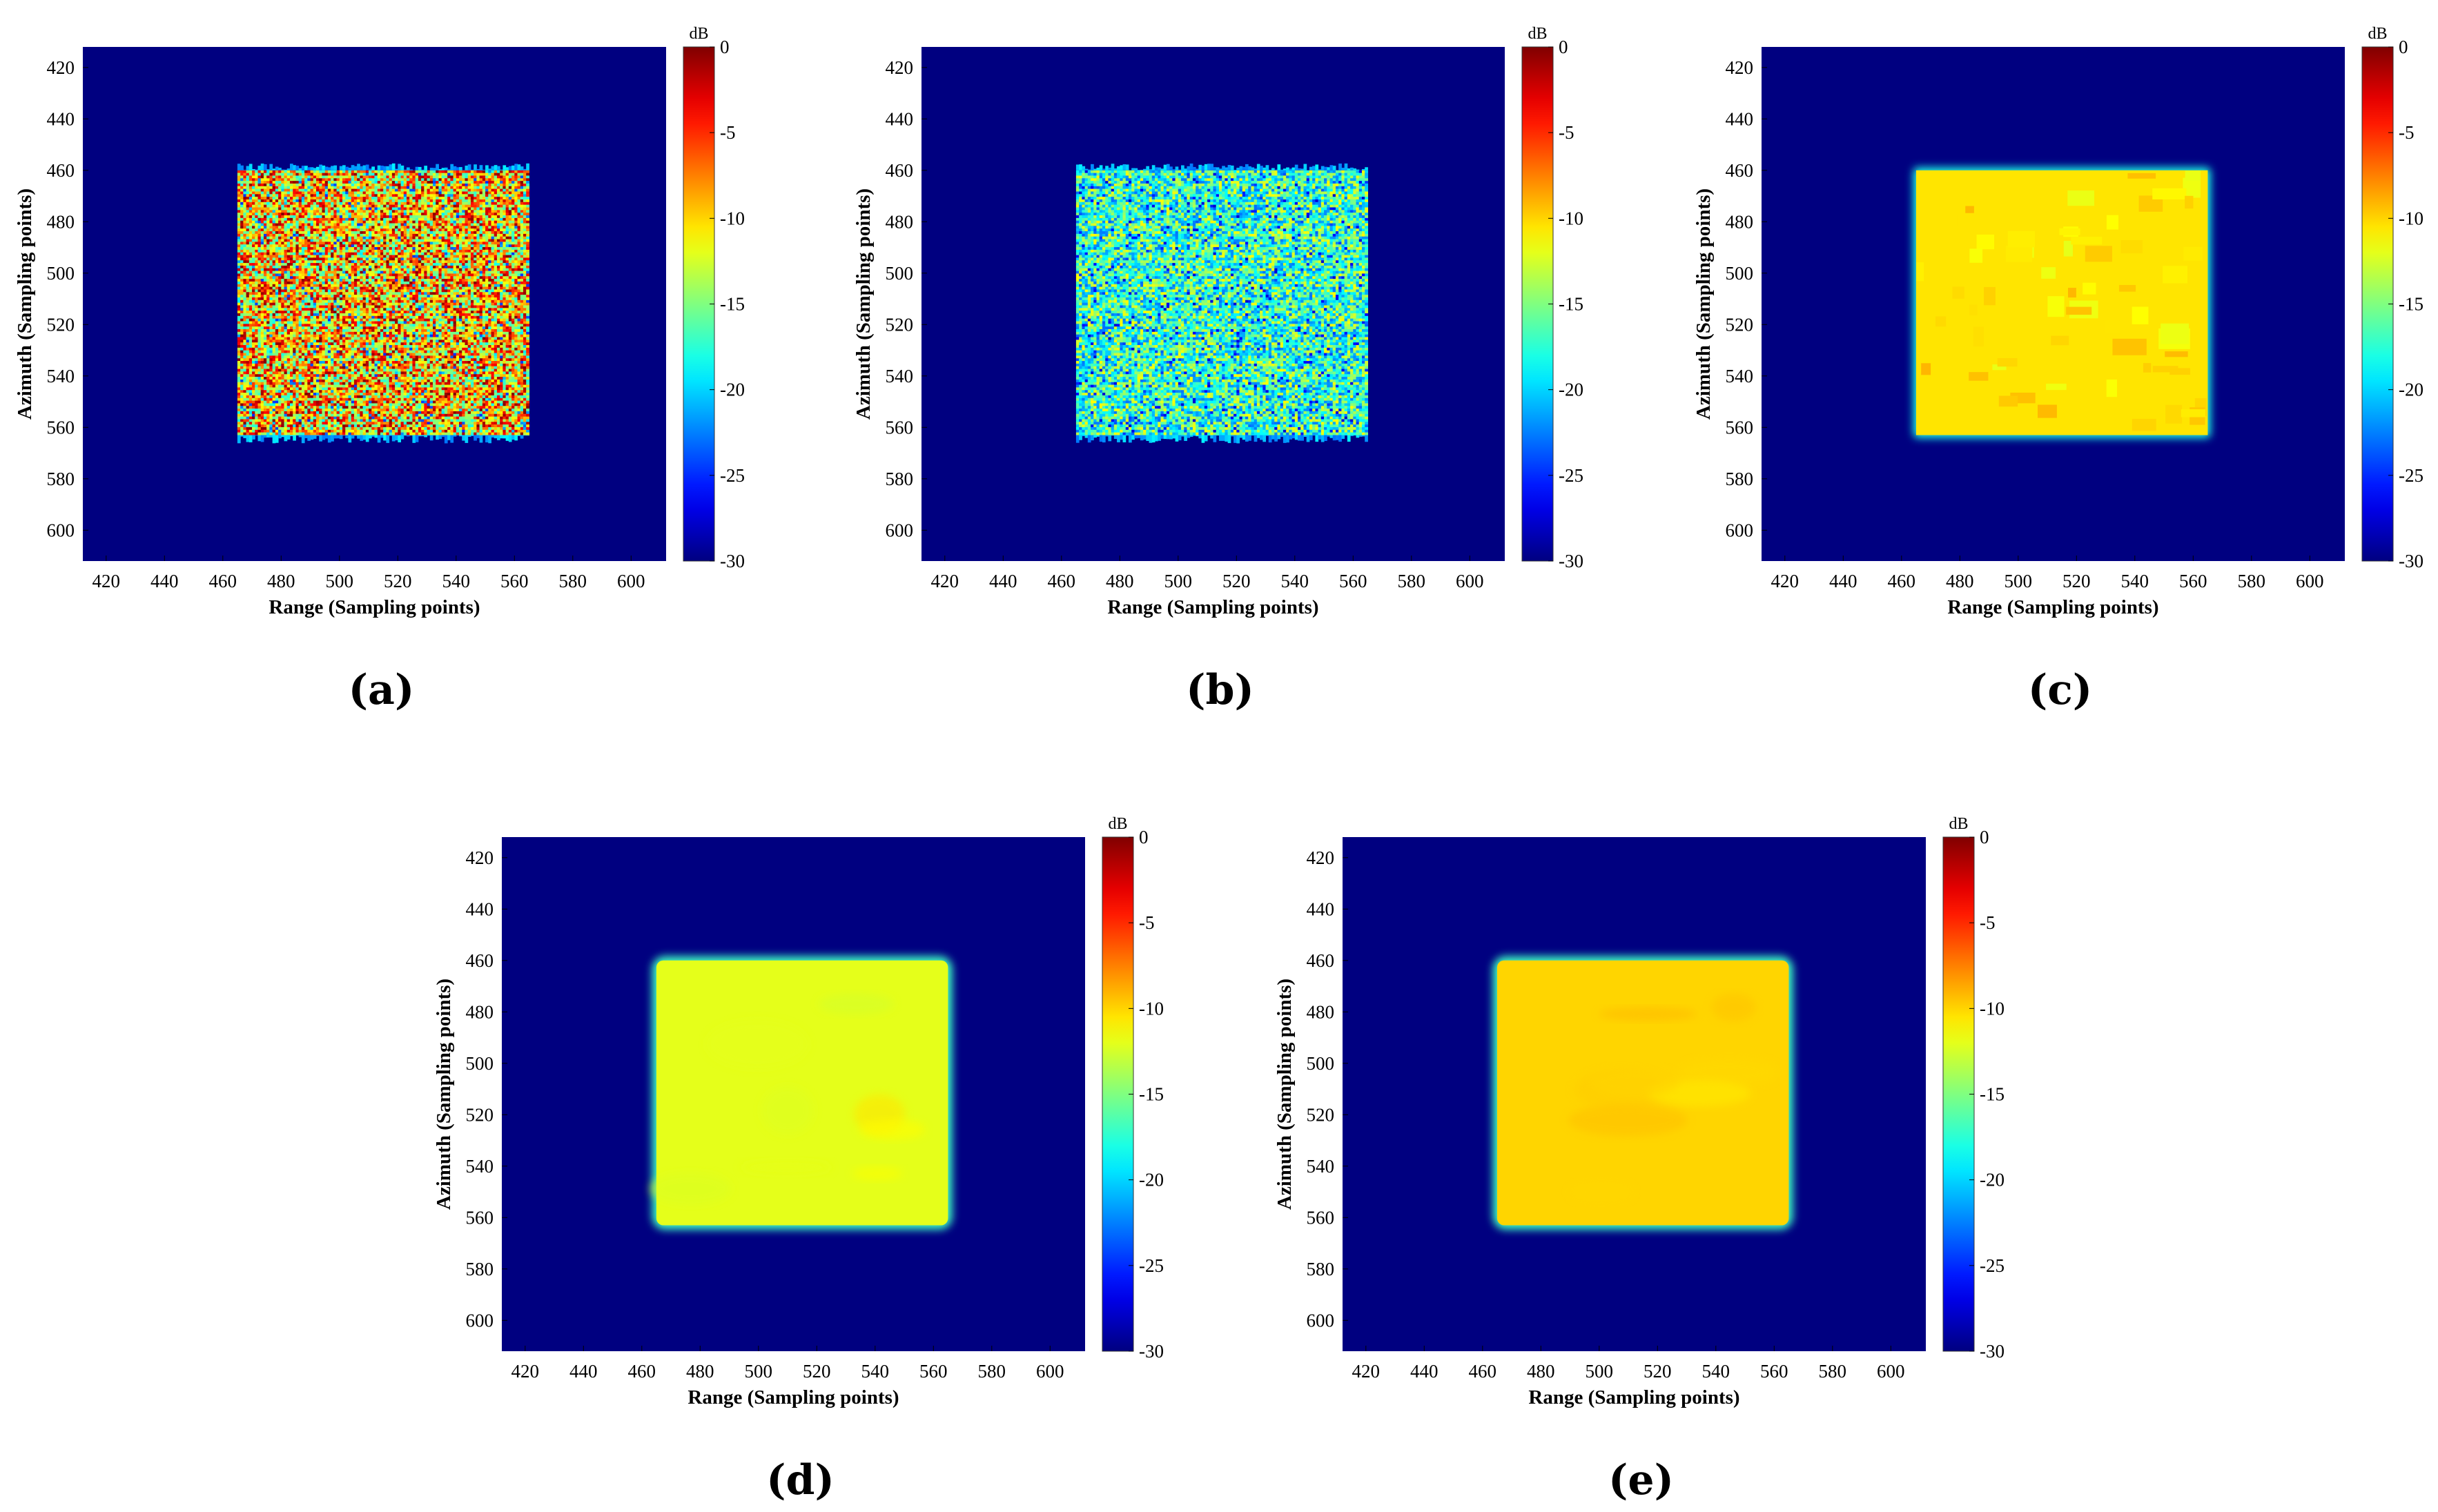 This screenshot has width=2438, height=1512. I want to click on y-axis-label: Azimuth (Sampling points), so click(1285, 1094).